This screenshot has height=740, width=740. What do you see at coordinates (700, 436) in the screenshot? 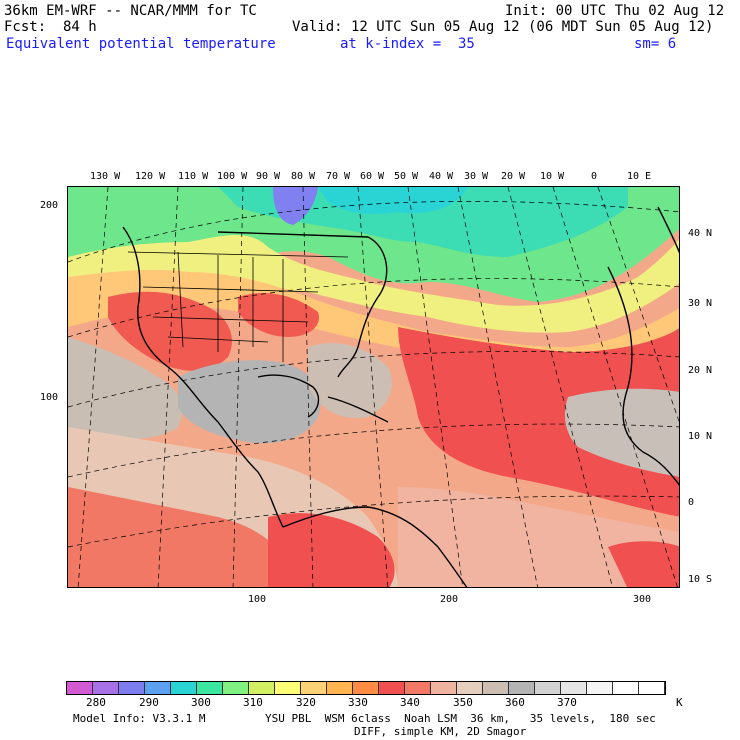
I see `lat-label: 10 N` at bounding box center [700, 436].